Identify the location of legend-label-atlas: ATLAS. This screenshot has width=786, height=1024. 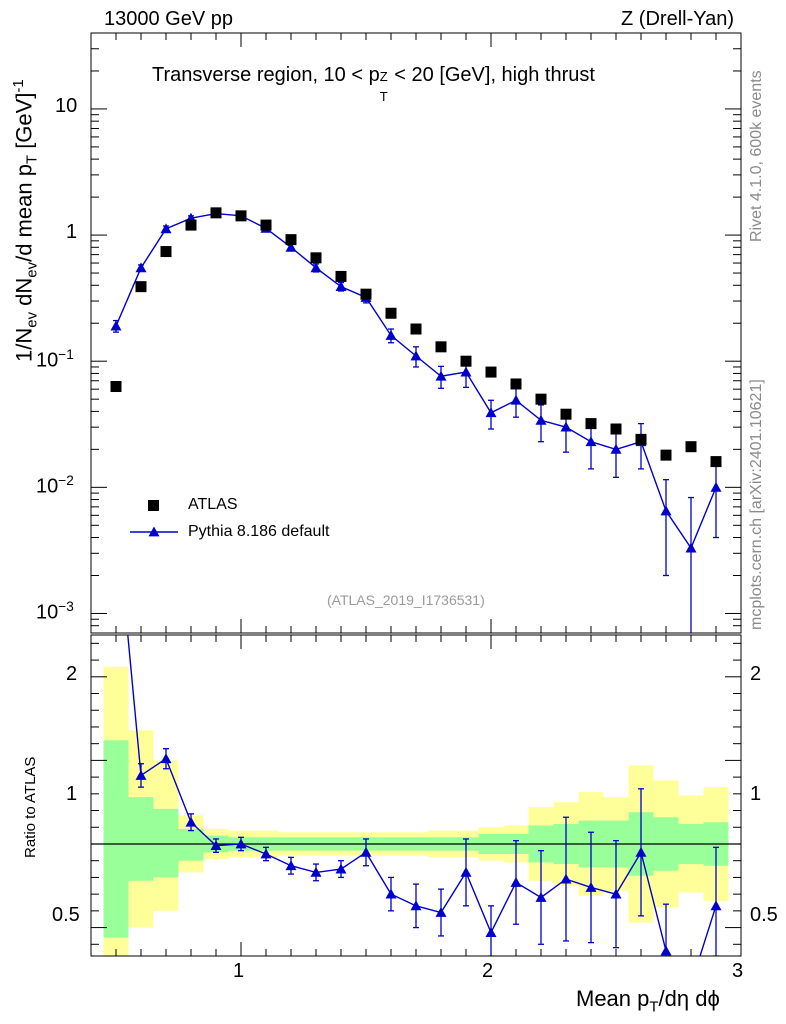
(213, 504).